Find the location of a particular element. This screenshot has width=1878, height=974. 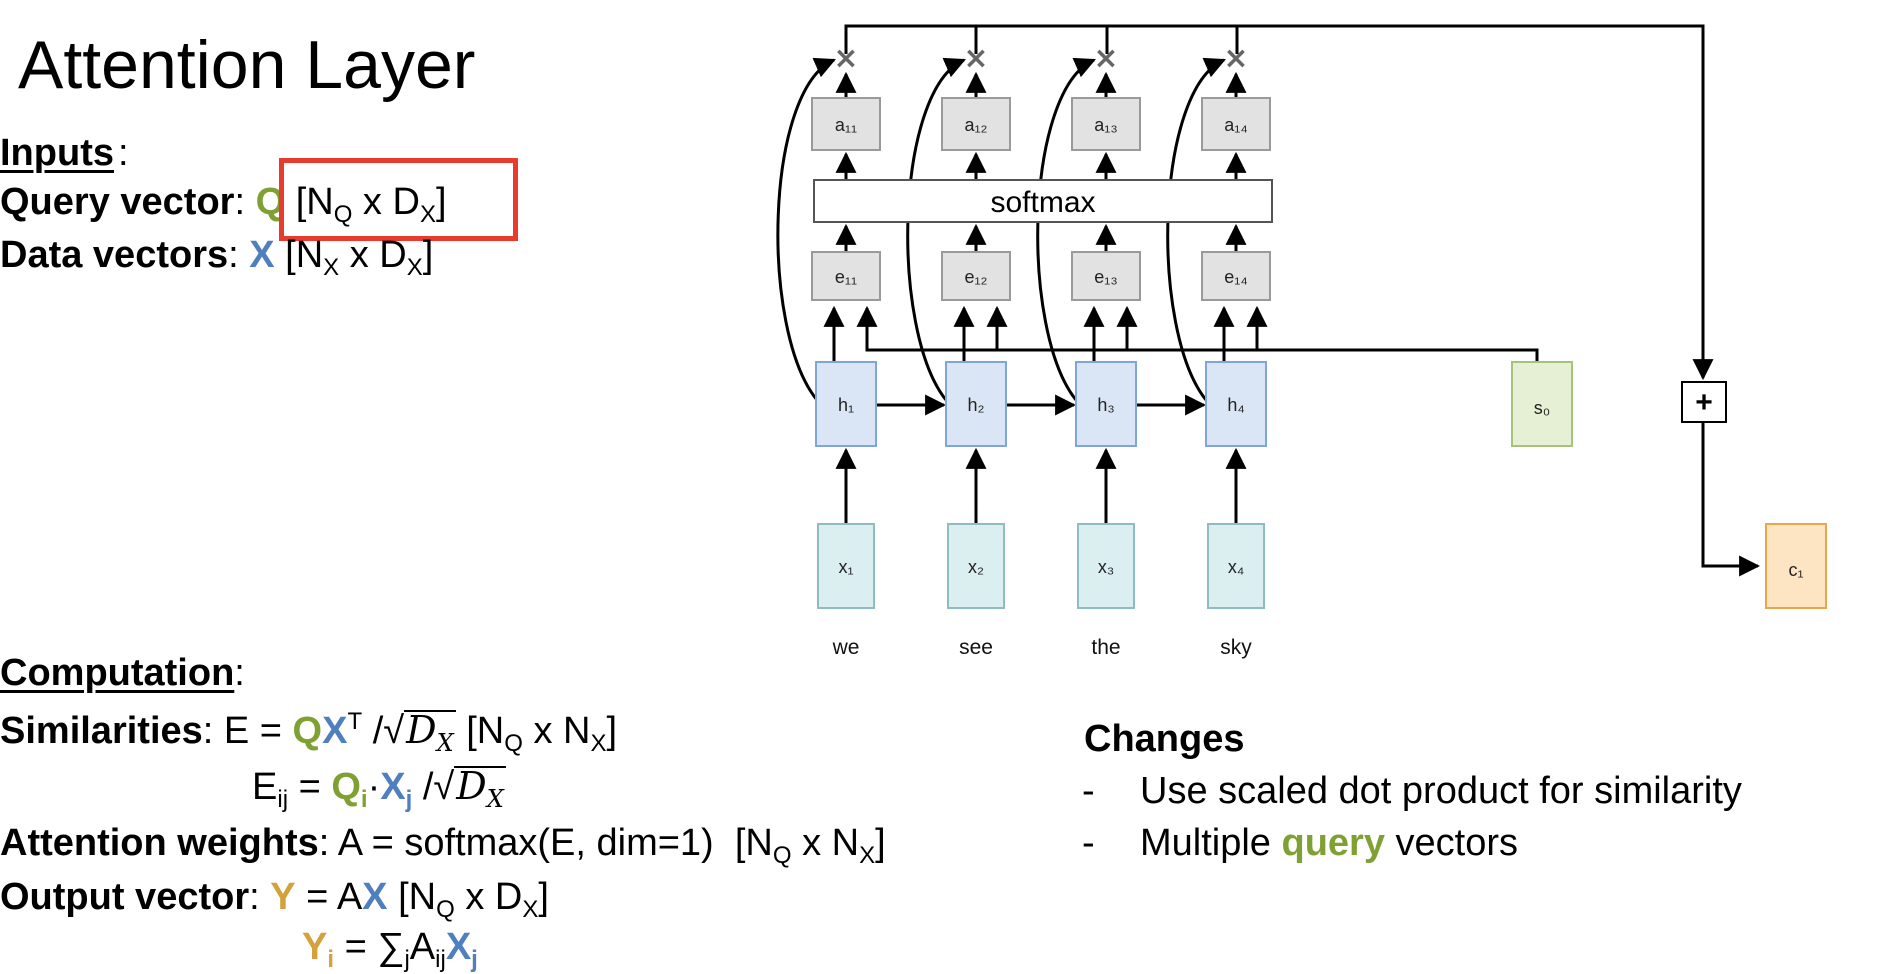

word-label: sky is located at coordinates (1236, 647).